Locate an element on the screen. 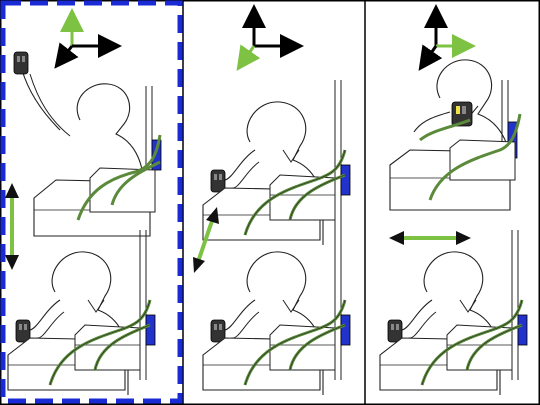 This screenshot has width=540, height=405. arrowhead-left is located at coordinates (396, 238).